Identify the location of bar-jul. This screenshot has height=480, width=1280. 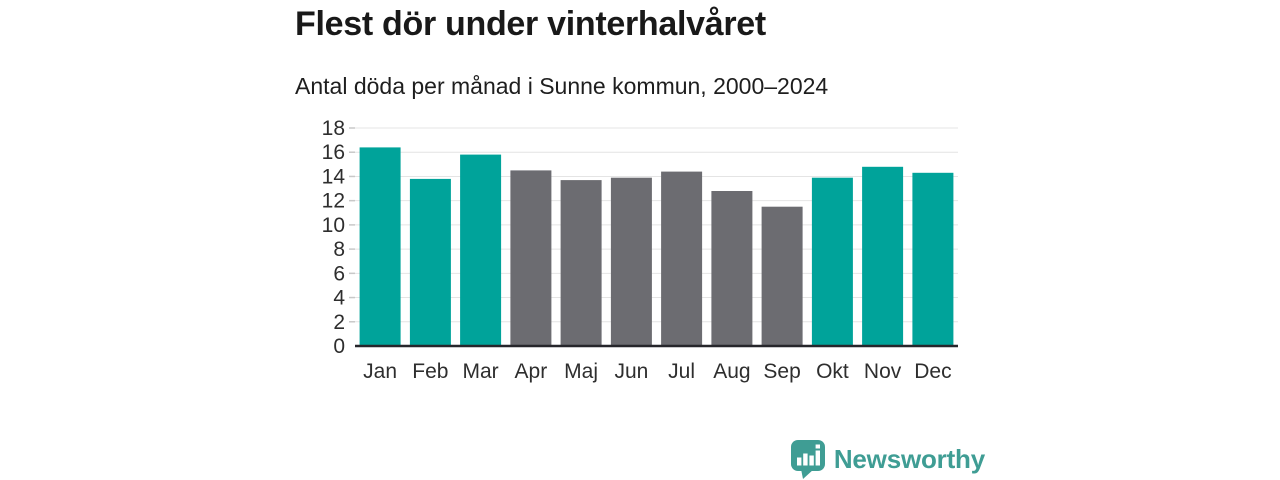
(682, 258).